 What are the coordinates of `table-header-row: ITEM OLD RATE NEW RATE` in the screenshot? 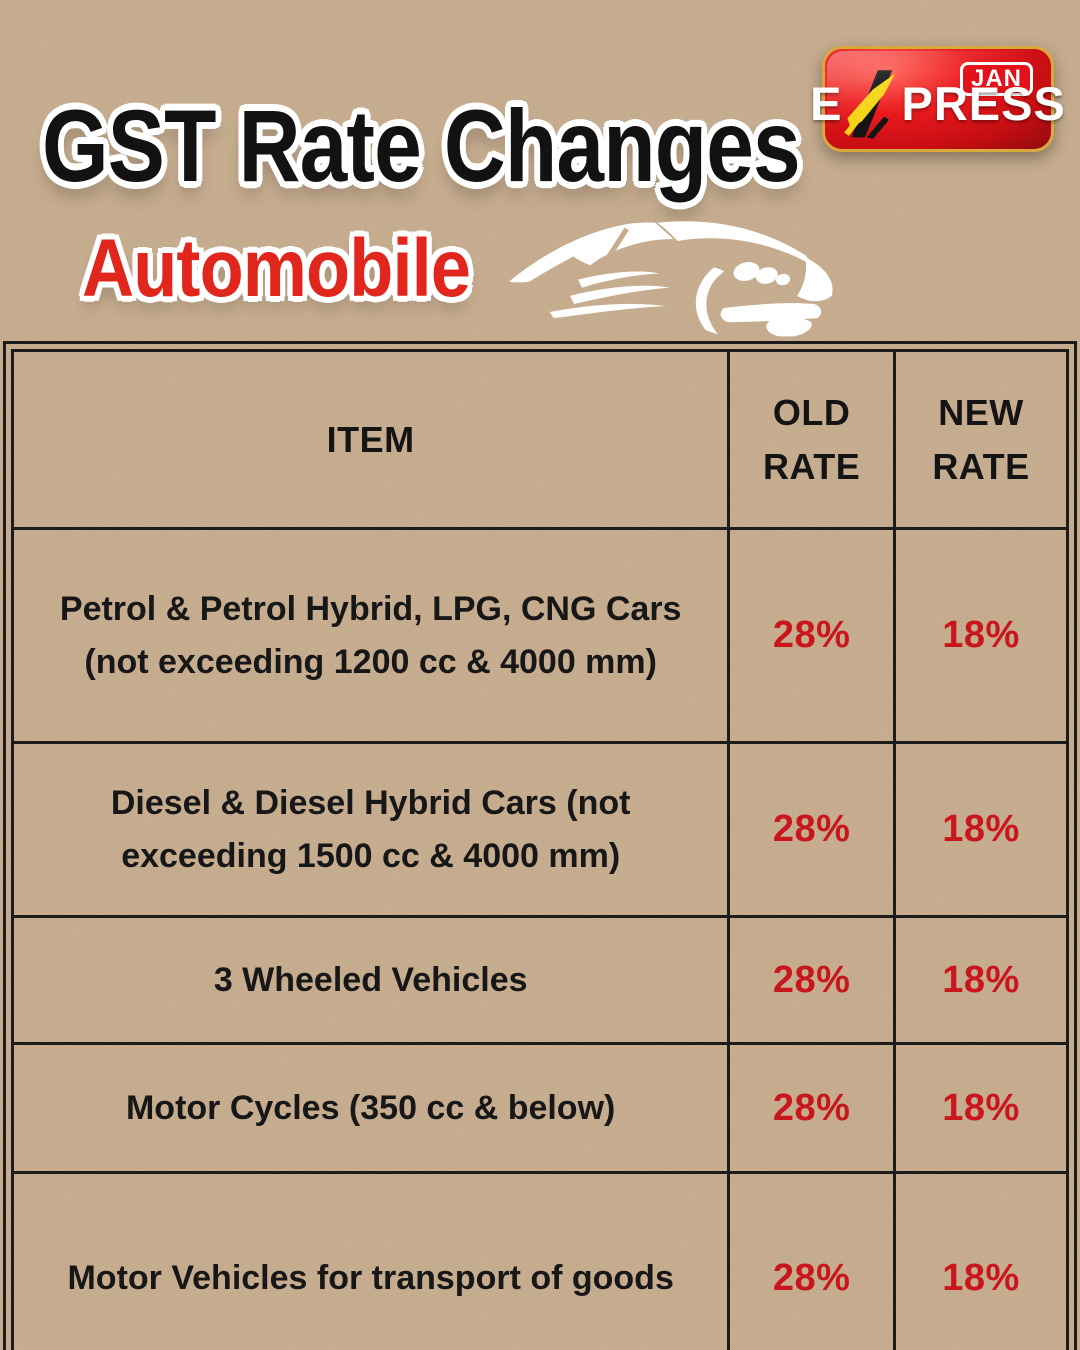 It's located at (540, 439).